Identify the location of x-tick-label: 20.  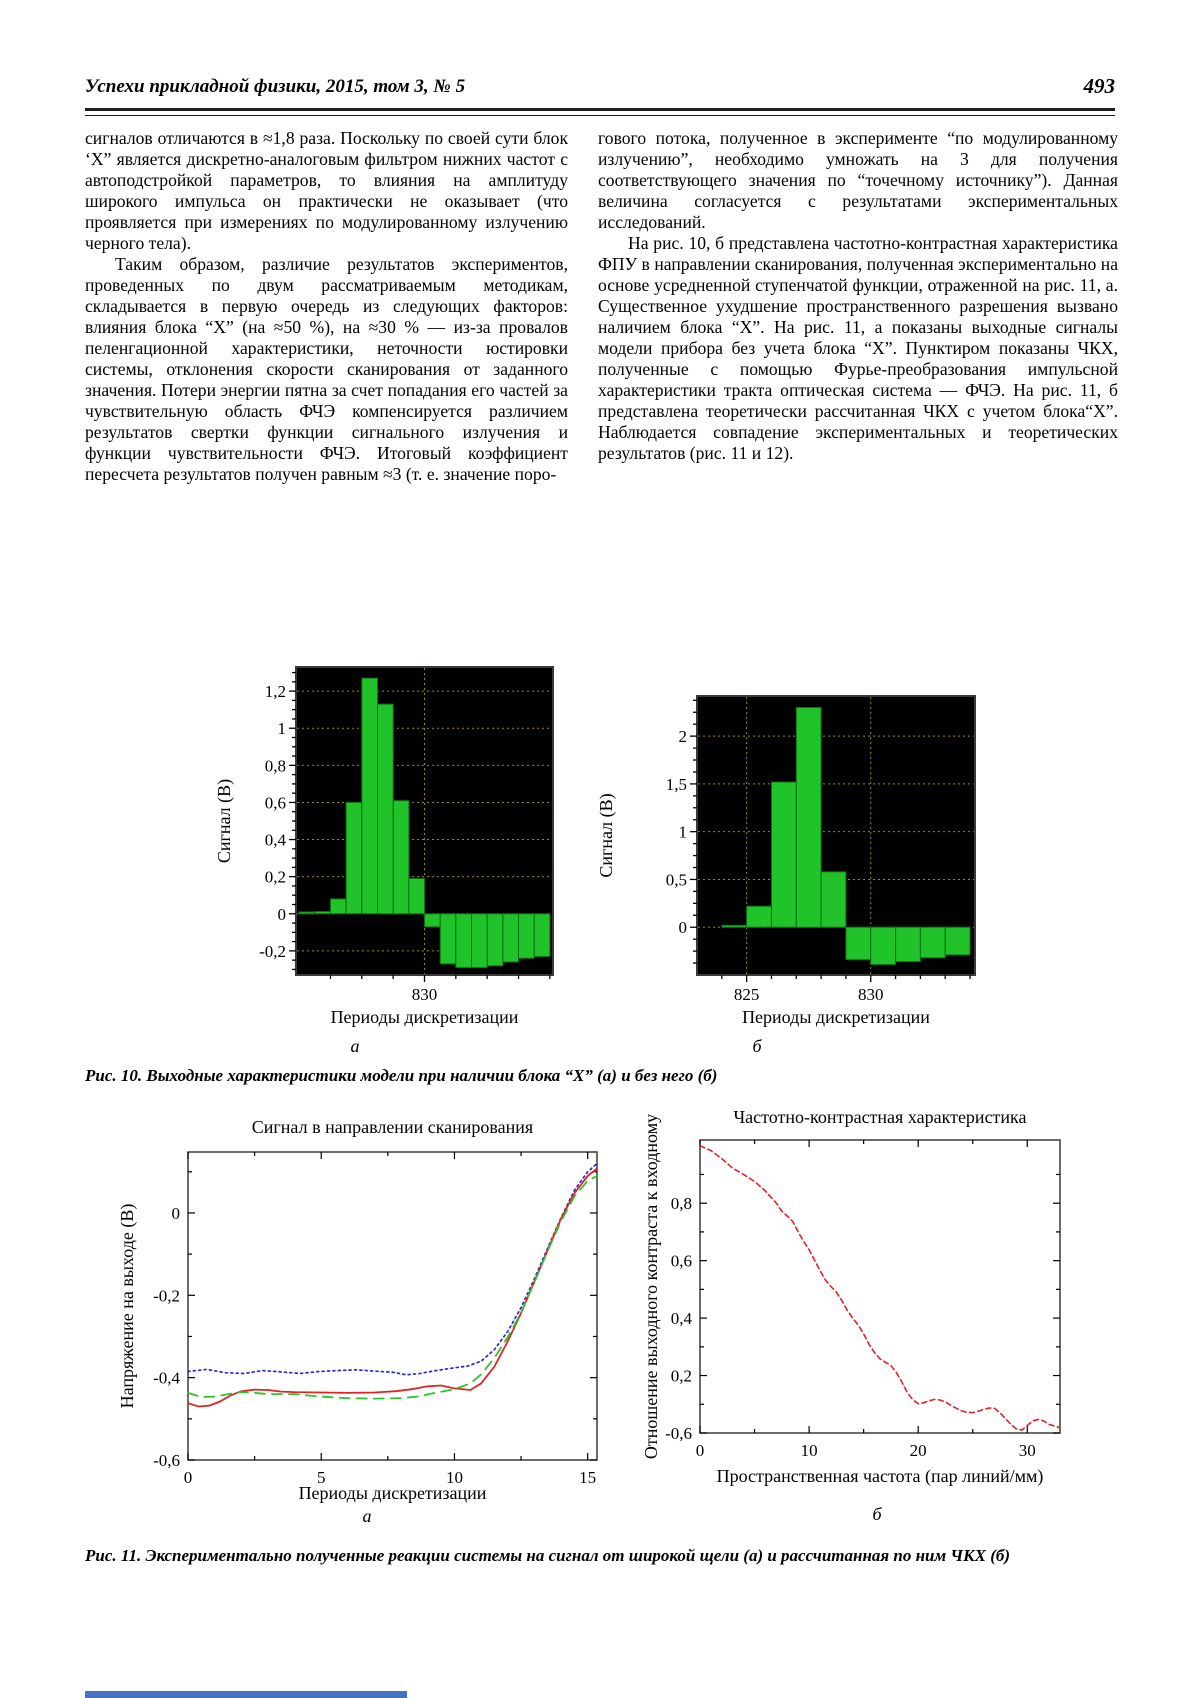
(918, 1450).